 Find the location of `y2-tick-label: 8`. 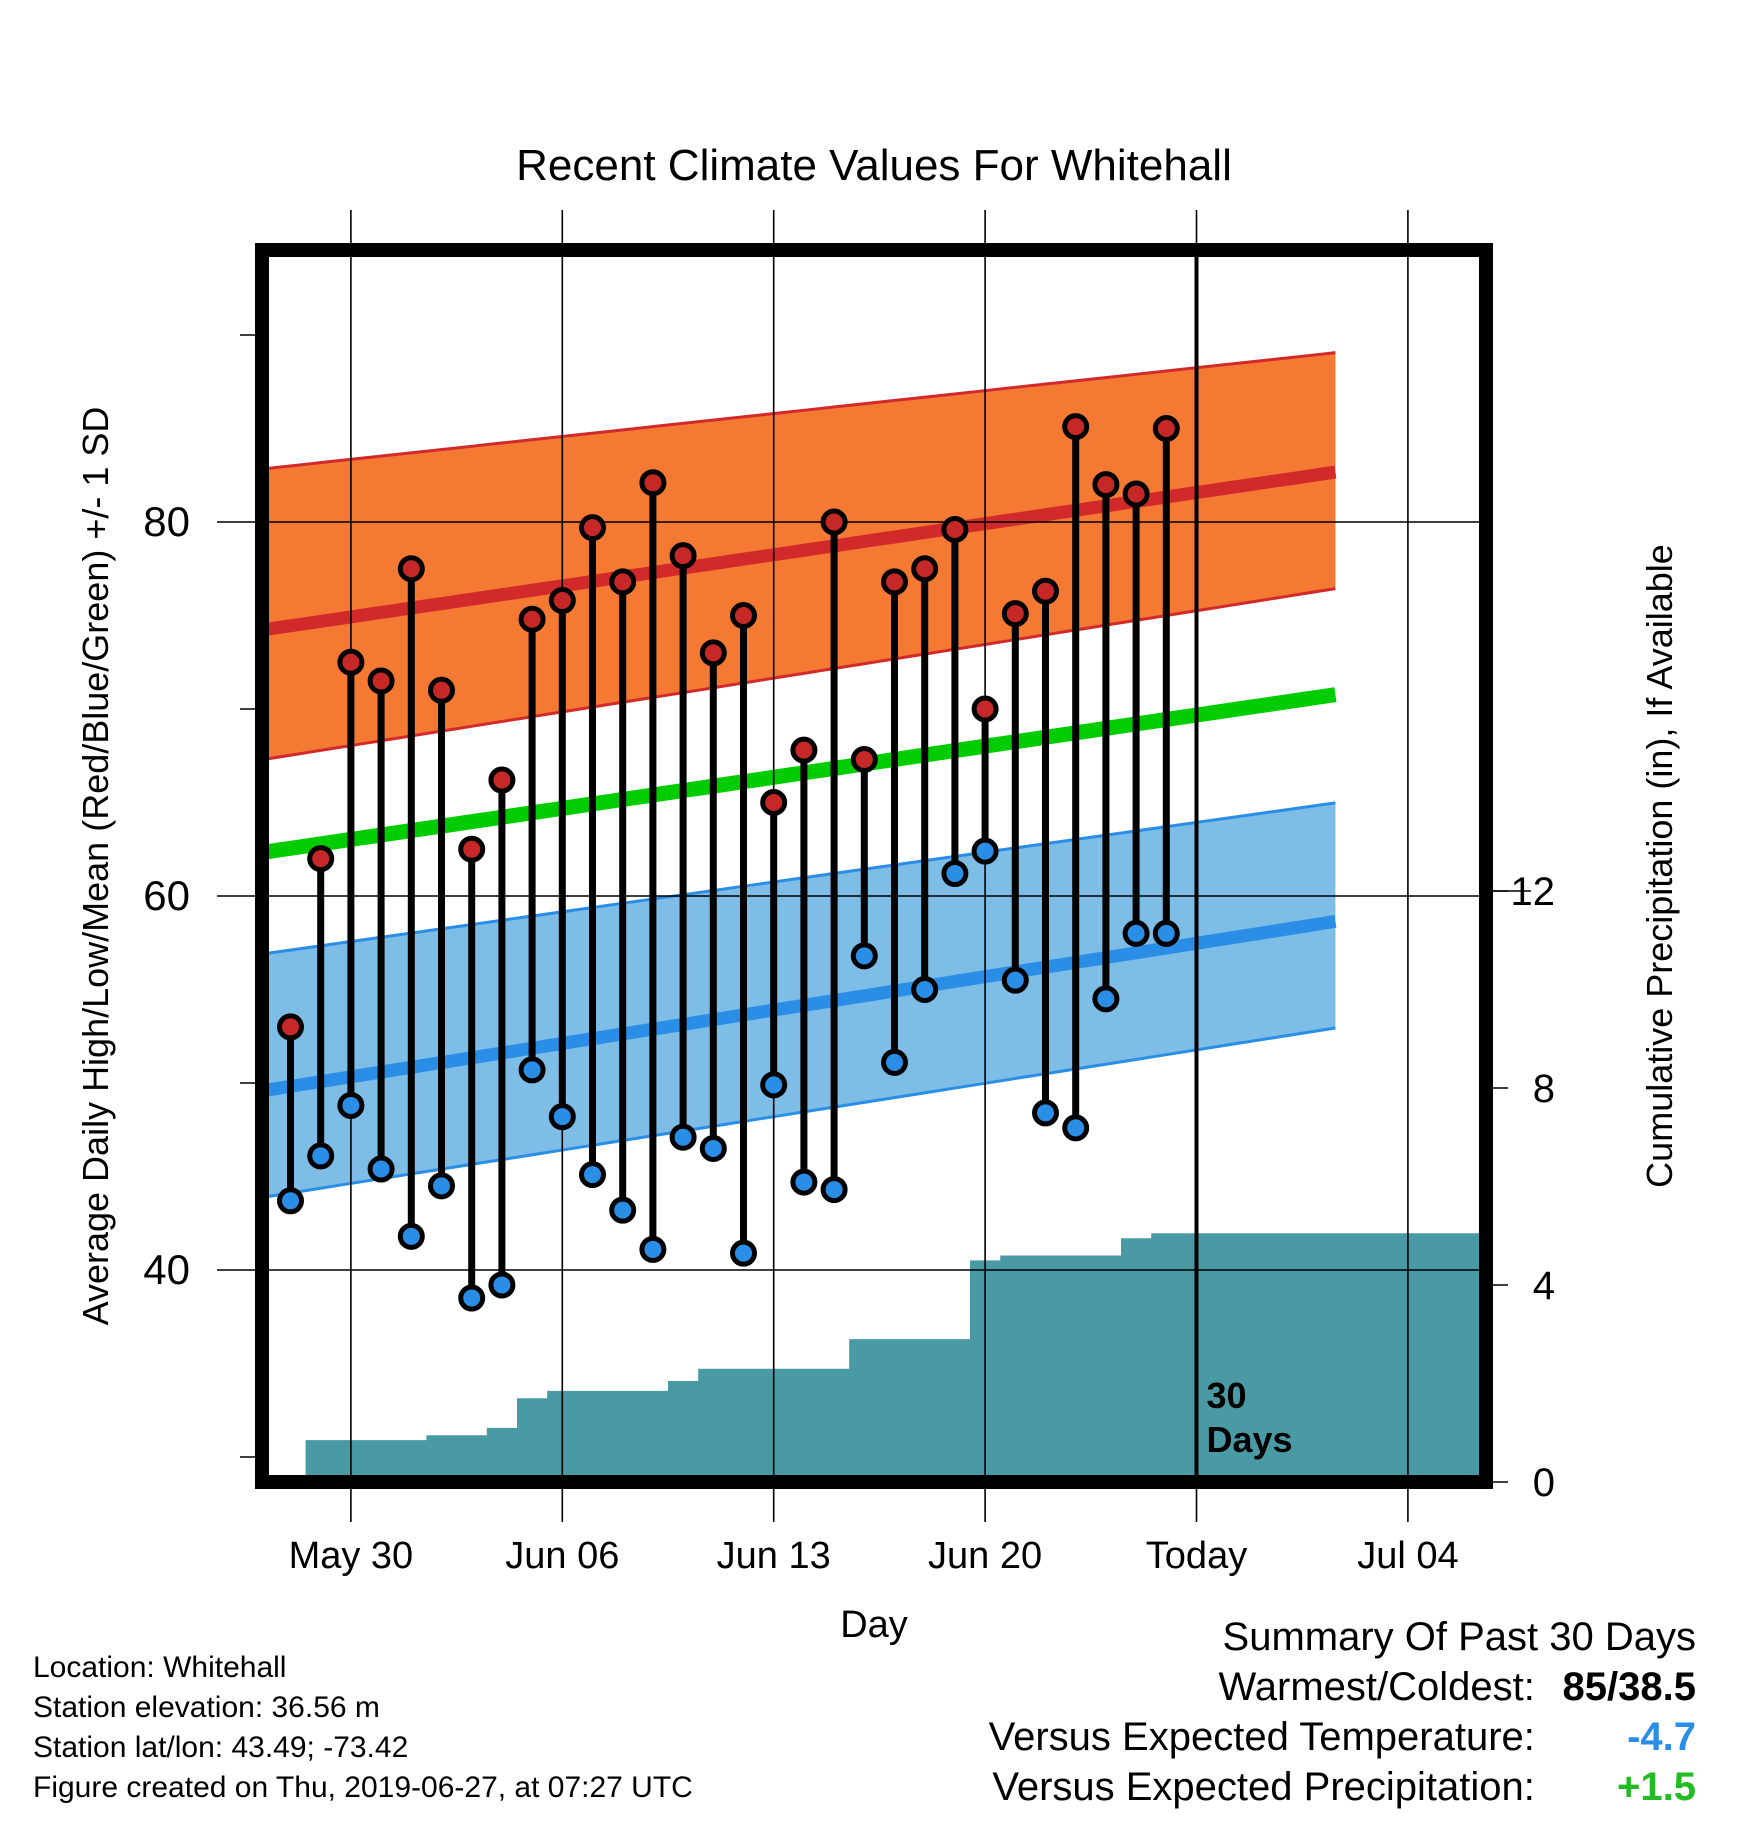

y2-tick-label: 8 is located at coordinates (1544, 1089).